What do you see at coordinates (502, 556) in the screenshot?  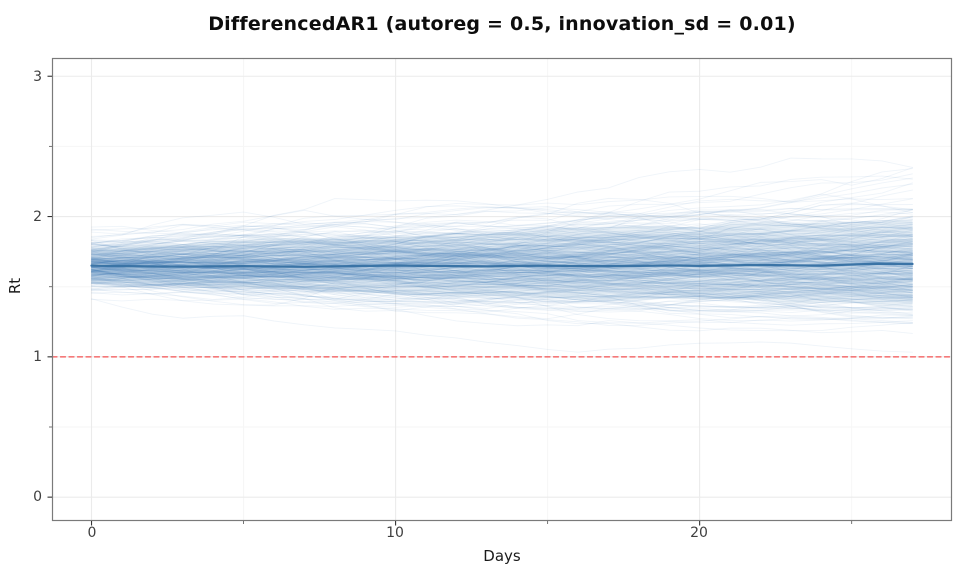 I see `x-axis-label: Days` at bounding box center [502, 556].